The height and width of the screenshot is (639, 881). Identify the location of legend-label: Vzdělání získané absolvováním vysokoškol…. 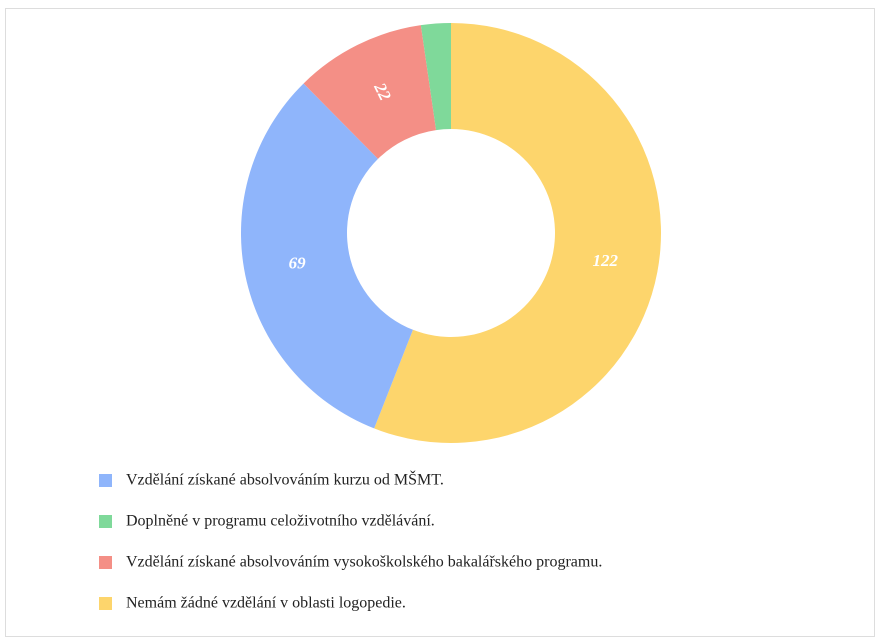
(364, 562).